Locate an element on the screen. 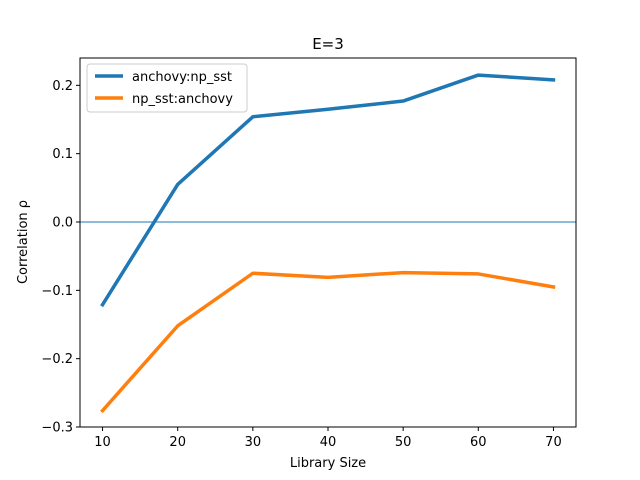 This screenshot has height=480, width=640. legend-label-1: np_sst:anchovy is located at coordinates (182, 99).